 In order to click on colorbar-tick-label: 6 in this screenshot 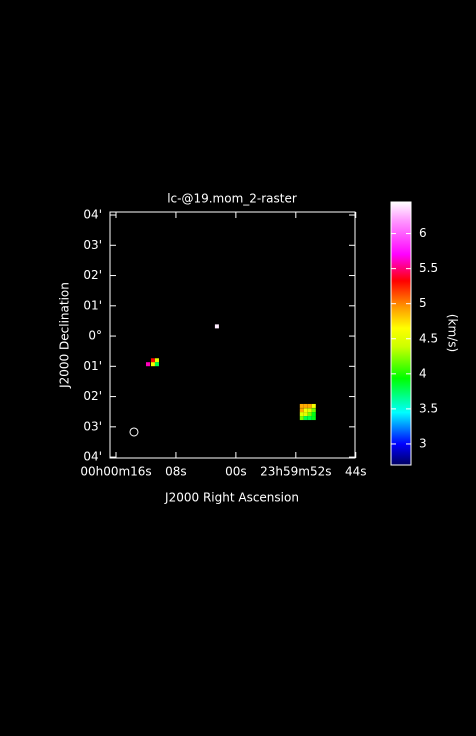, I will do `click(423, 233)`.